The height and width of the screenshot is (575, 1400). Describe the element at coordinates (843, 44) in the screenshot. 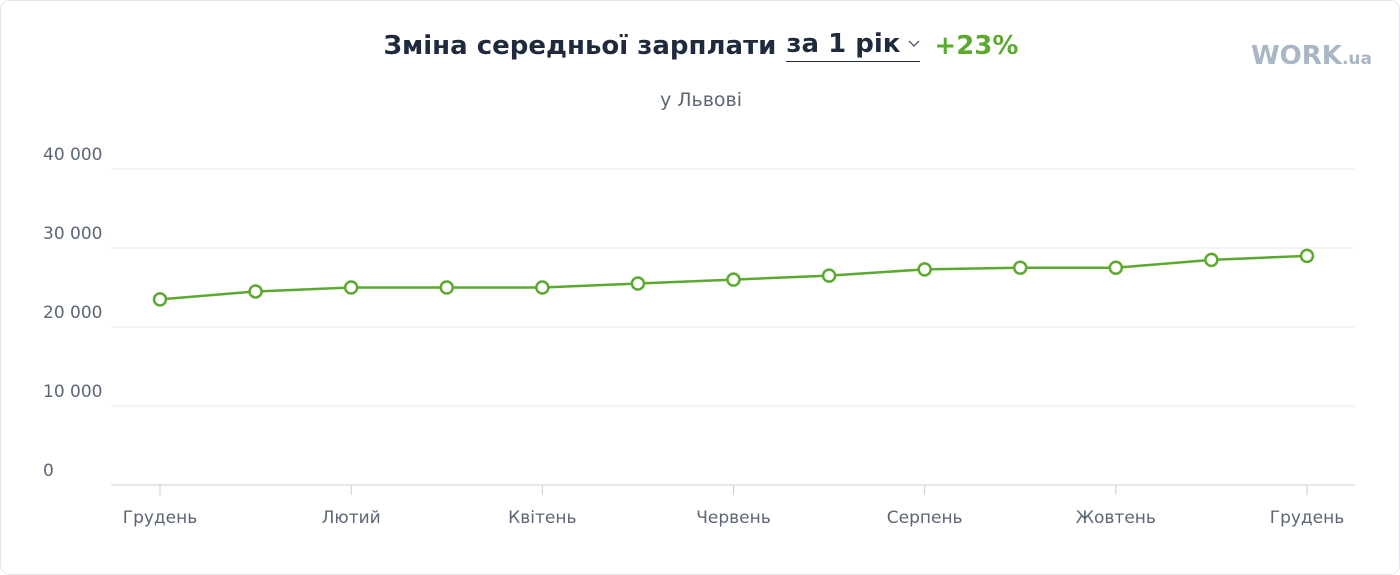

I see `period-label: за 1 рік` at that location.